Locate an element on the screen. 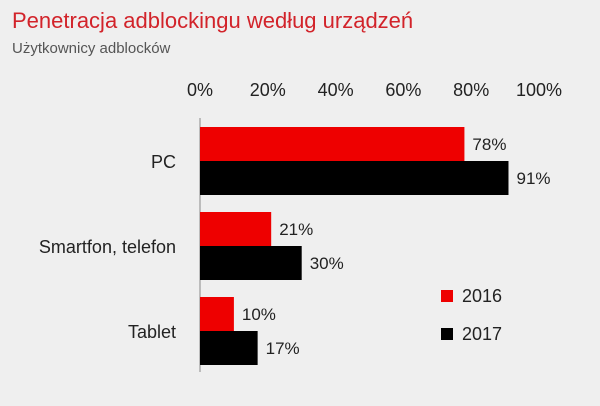  chart-title: Penetracja adblockingu według urządzeń is located at coordinates (213, 20).